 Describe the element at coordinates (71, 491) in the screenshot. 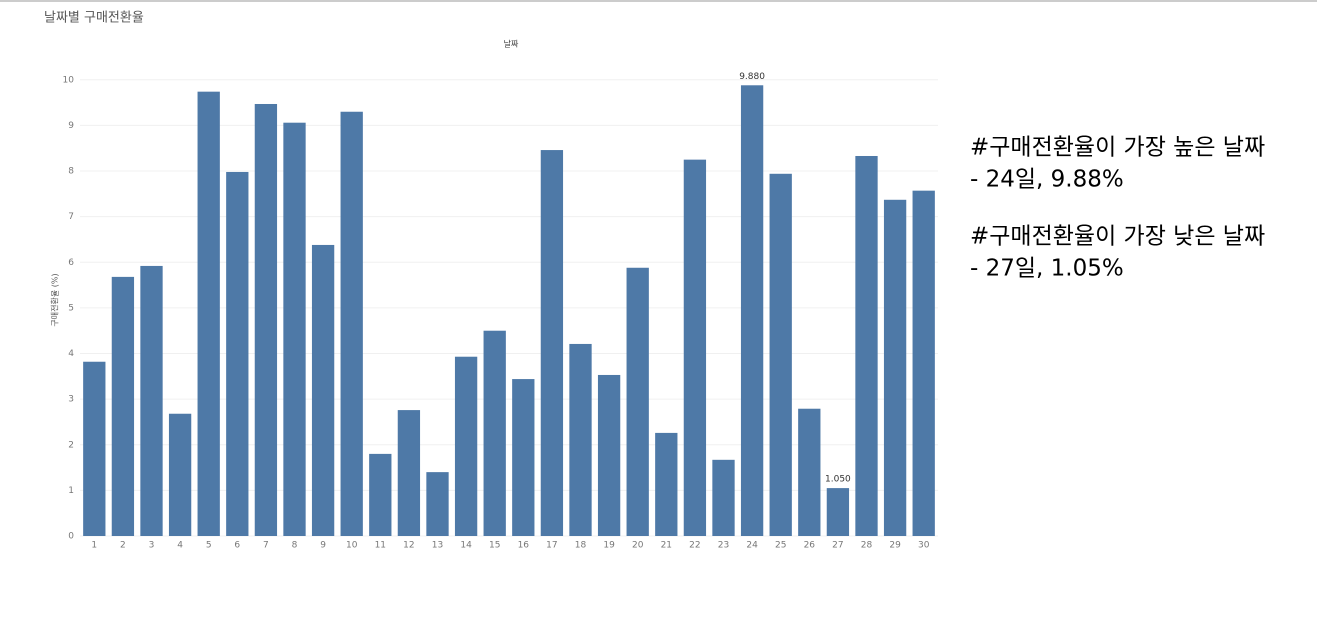

I see `y-tick-label: 1` at that location.